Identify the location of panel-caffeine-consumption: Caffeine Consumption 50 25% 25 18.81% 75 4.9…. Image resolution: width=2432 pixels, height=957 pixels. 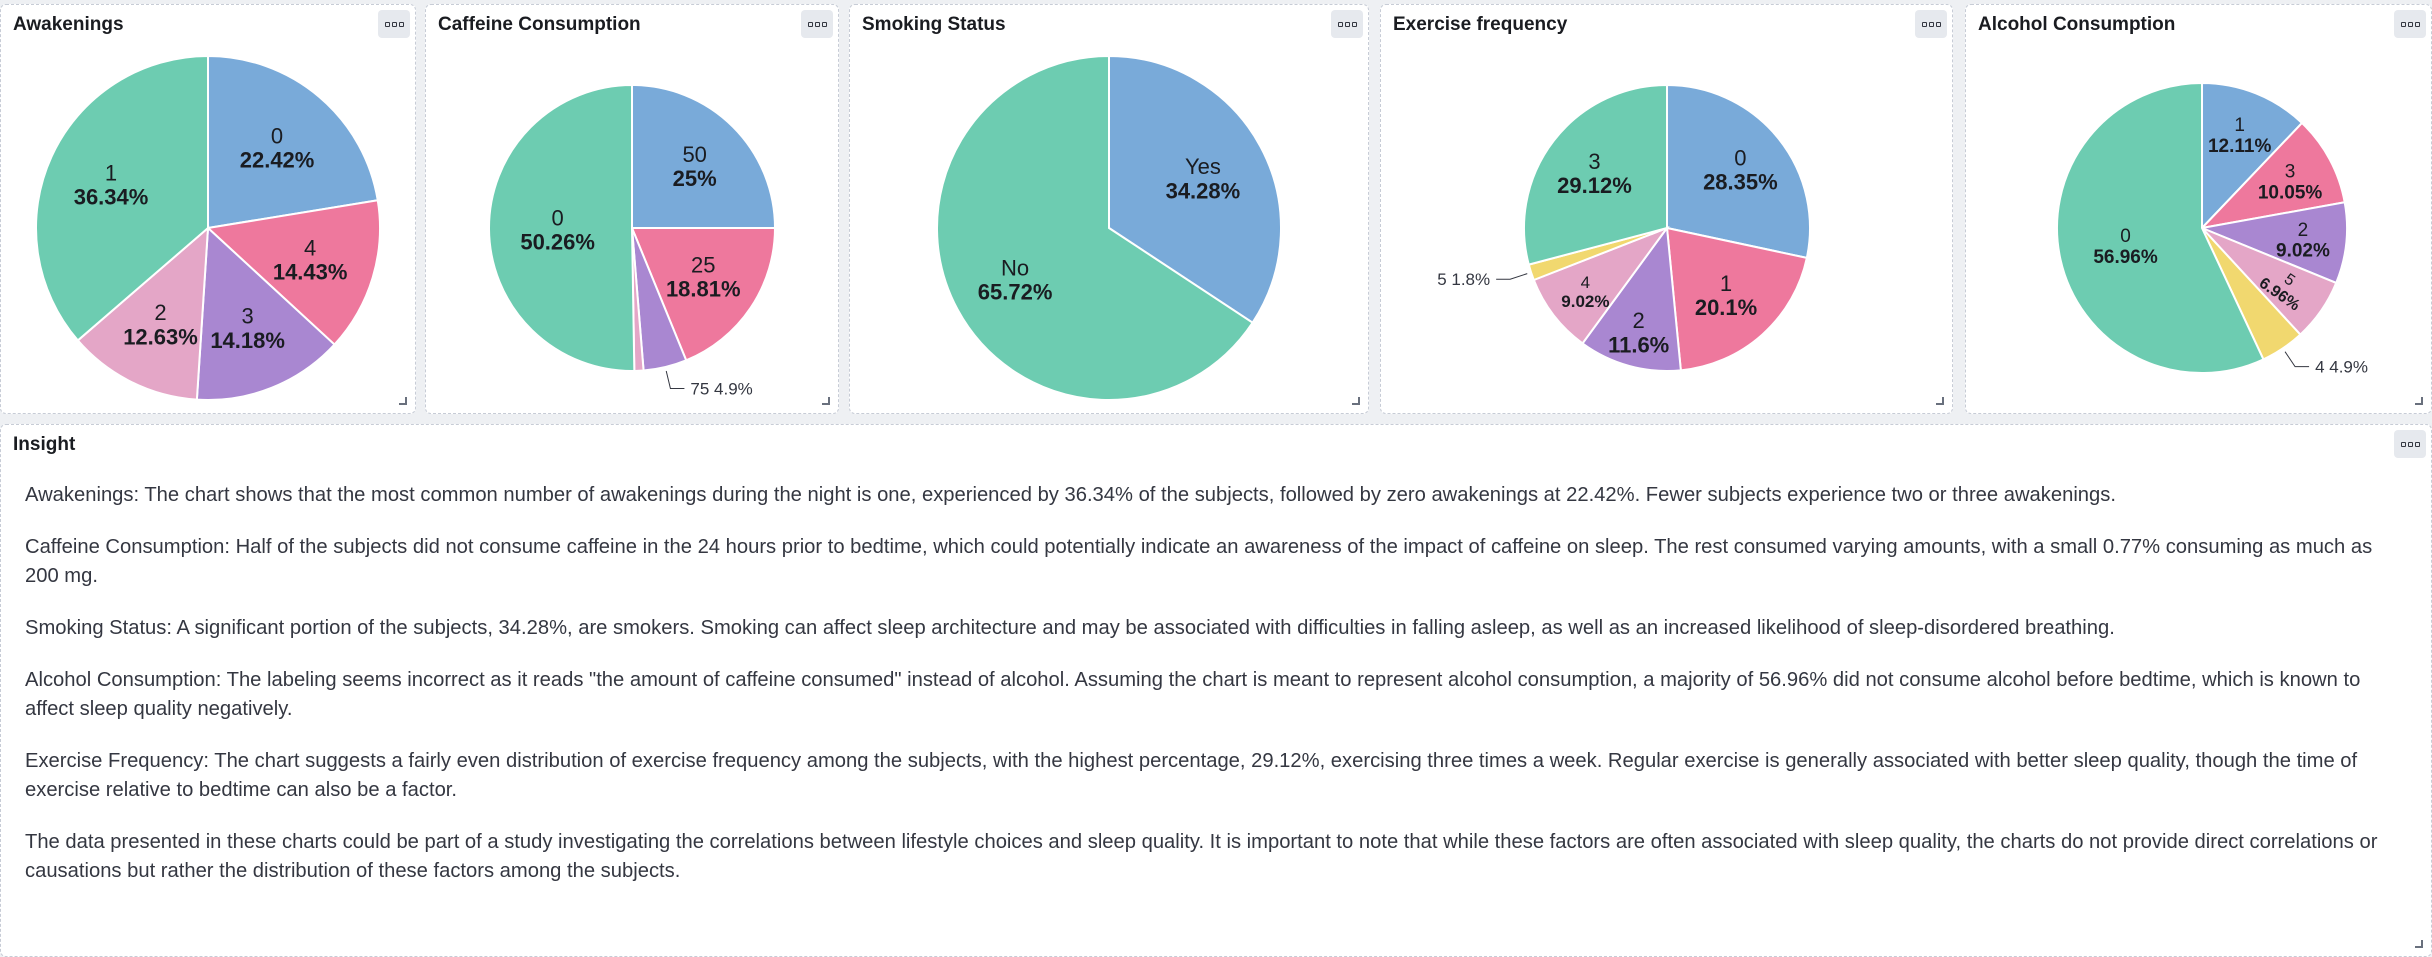
(632, 209).